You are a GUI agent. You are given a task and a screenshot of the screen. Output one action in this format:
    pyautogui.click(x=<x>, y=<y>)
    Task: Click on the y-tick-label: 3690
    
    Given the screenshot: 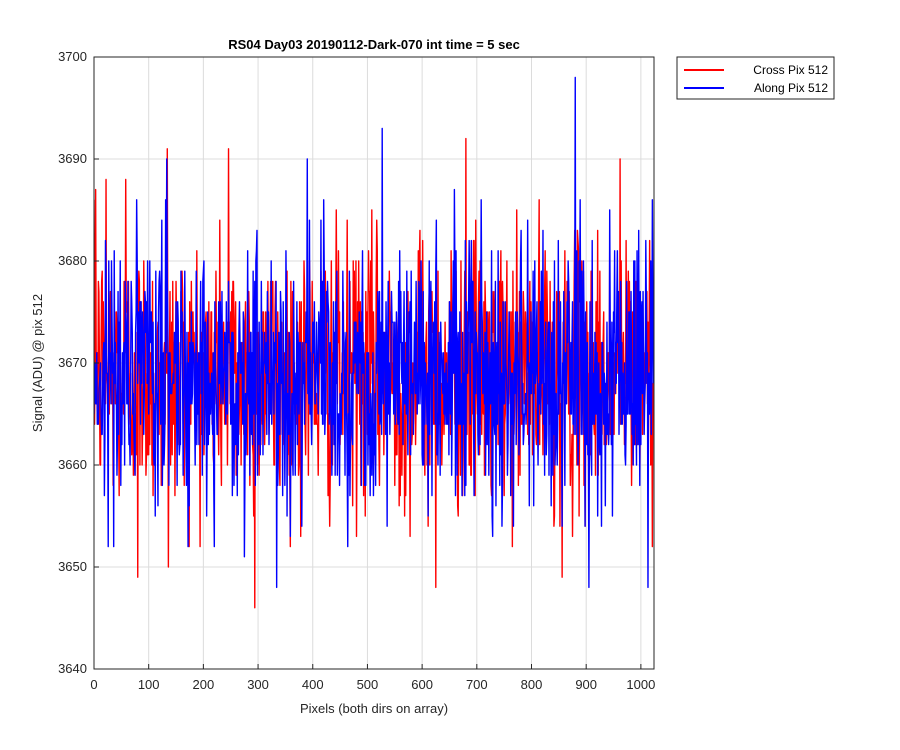 What is the action you would take?
    pyautogui.click(x=72, y=158)
    